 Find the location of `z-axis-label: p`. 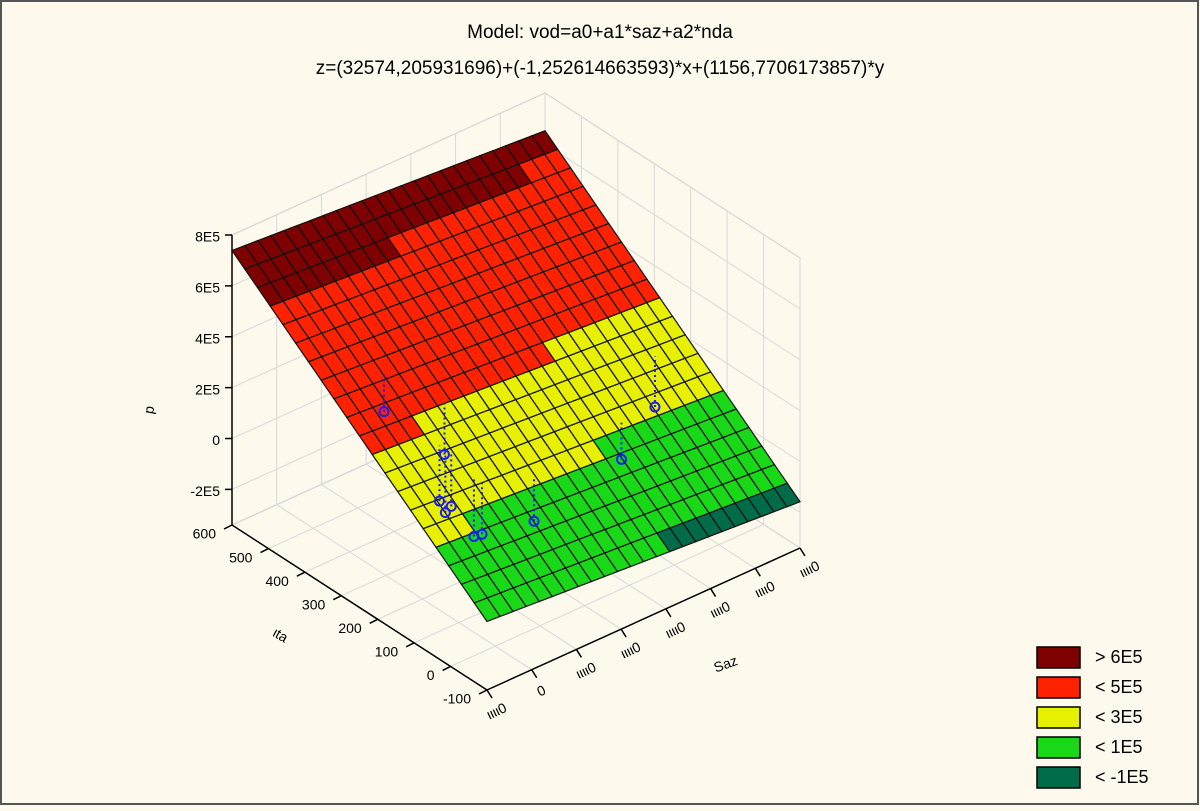

z-axis-label: p is located at coordinates (148, 409).